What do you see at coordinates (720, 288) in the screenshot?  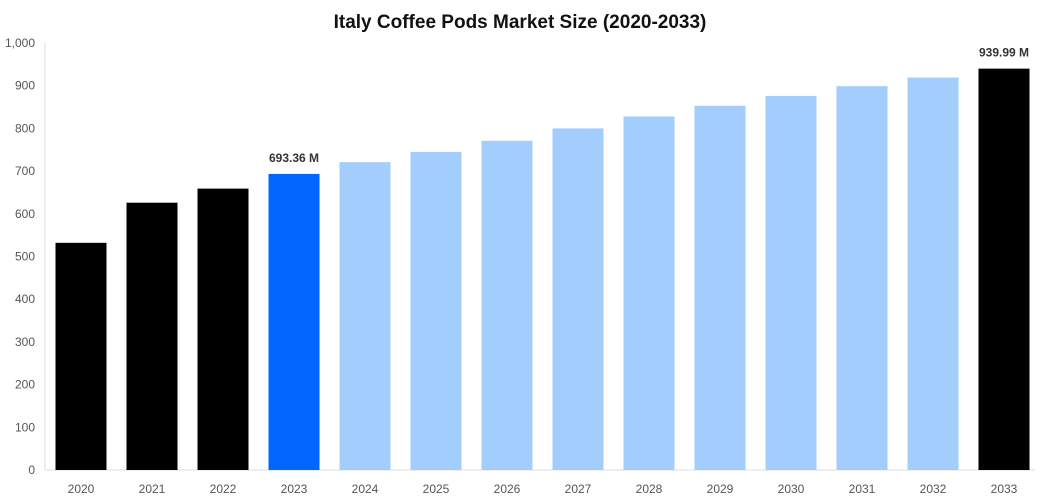 I see `bar-2029` at bounding box center [720, 288].